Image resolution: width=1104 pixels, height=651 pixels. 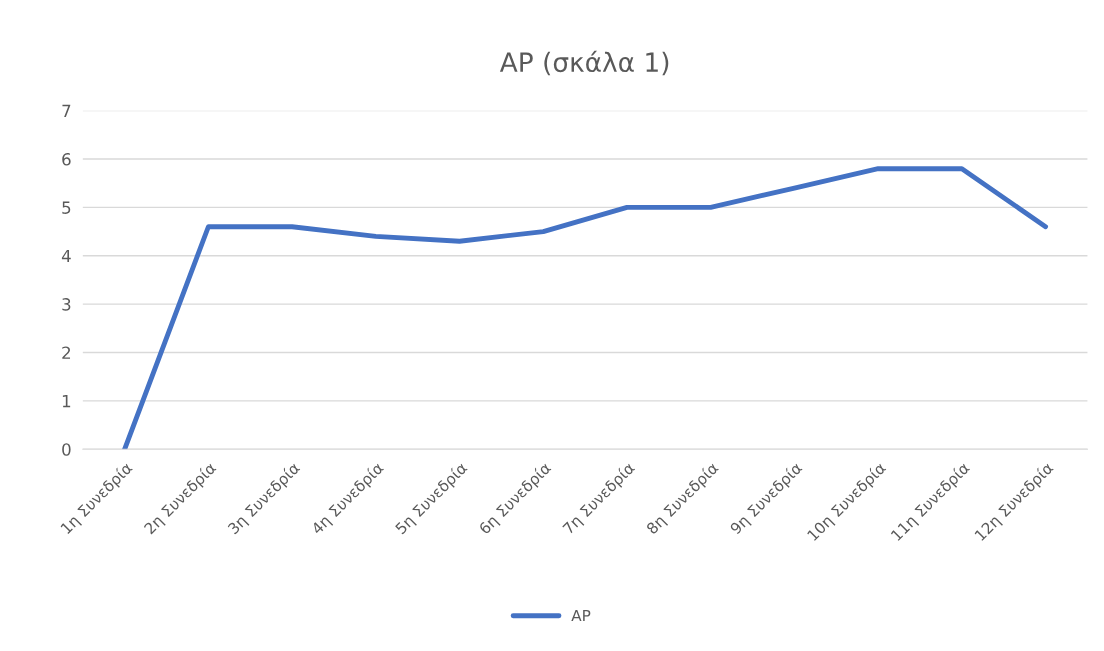 What do you see at coordinates (581, 615) in the screenshot?
I see `legend-label: AP` at bounding box center [581, 615].